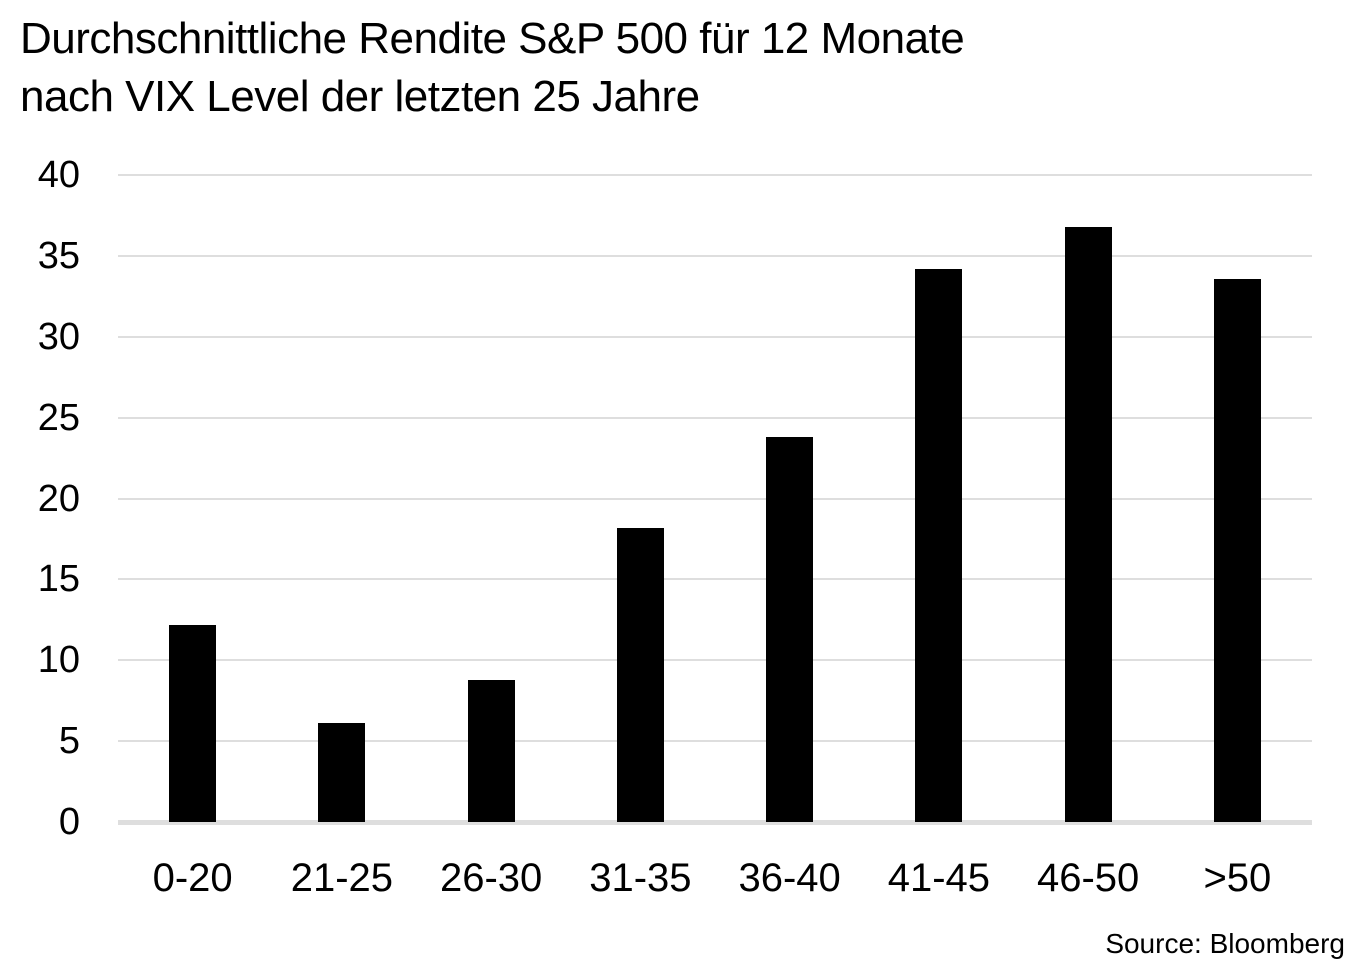 Image resolution: width=1362 pixels, height=969 pixels. I want to click on y-tick-label: 35, so click(58, 255).